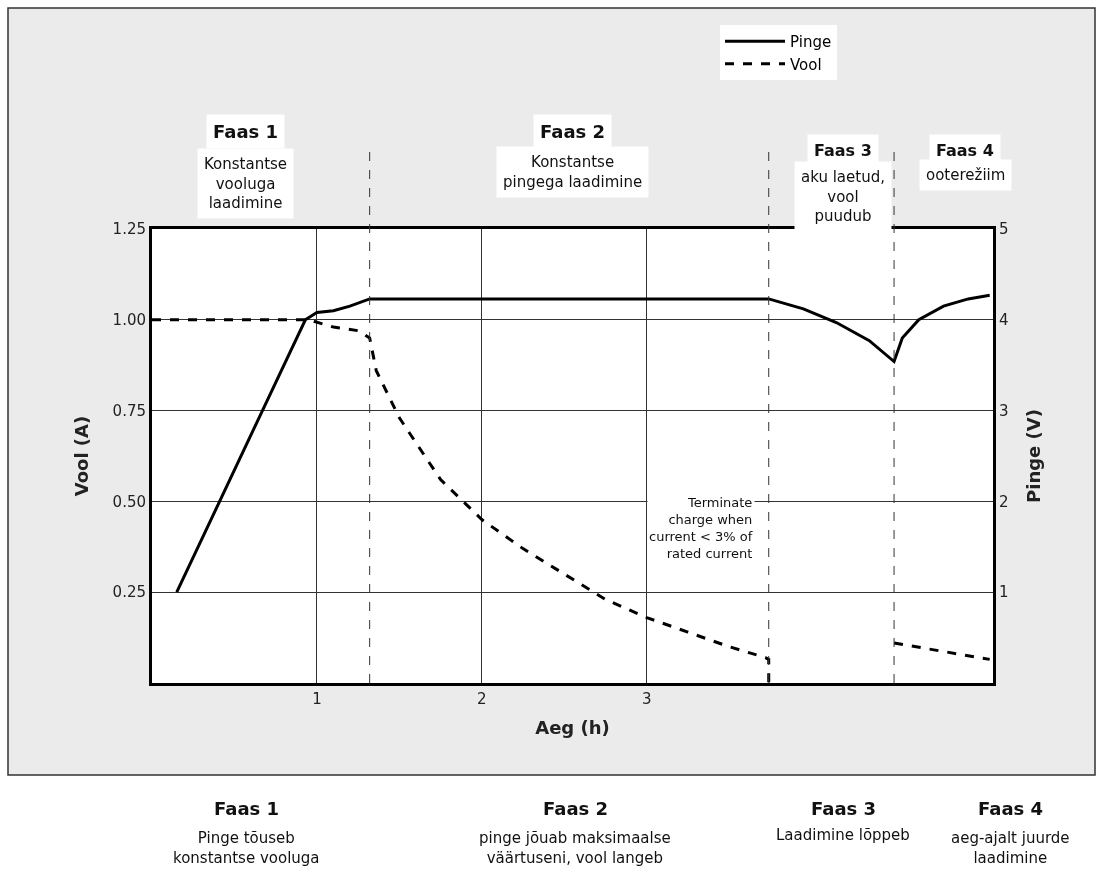 This screenshot has width=1103, height=883. I want to click on text: pinge jõuab maksimaalse väärtuseni, vool langeb, so click(575, 848).